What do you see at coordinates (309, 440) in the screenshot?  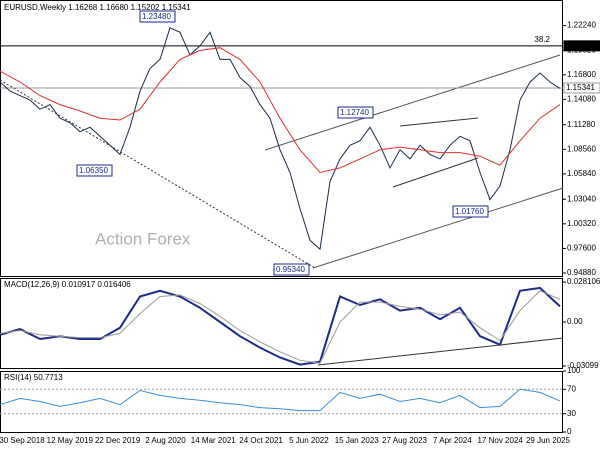 I see `x-tick-label: 5 Jun 2022` at bounding box center [309, 440].